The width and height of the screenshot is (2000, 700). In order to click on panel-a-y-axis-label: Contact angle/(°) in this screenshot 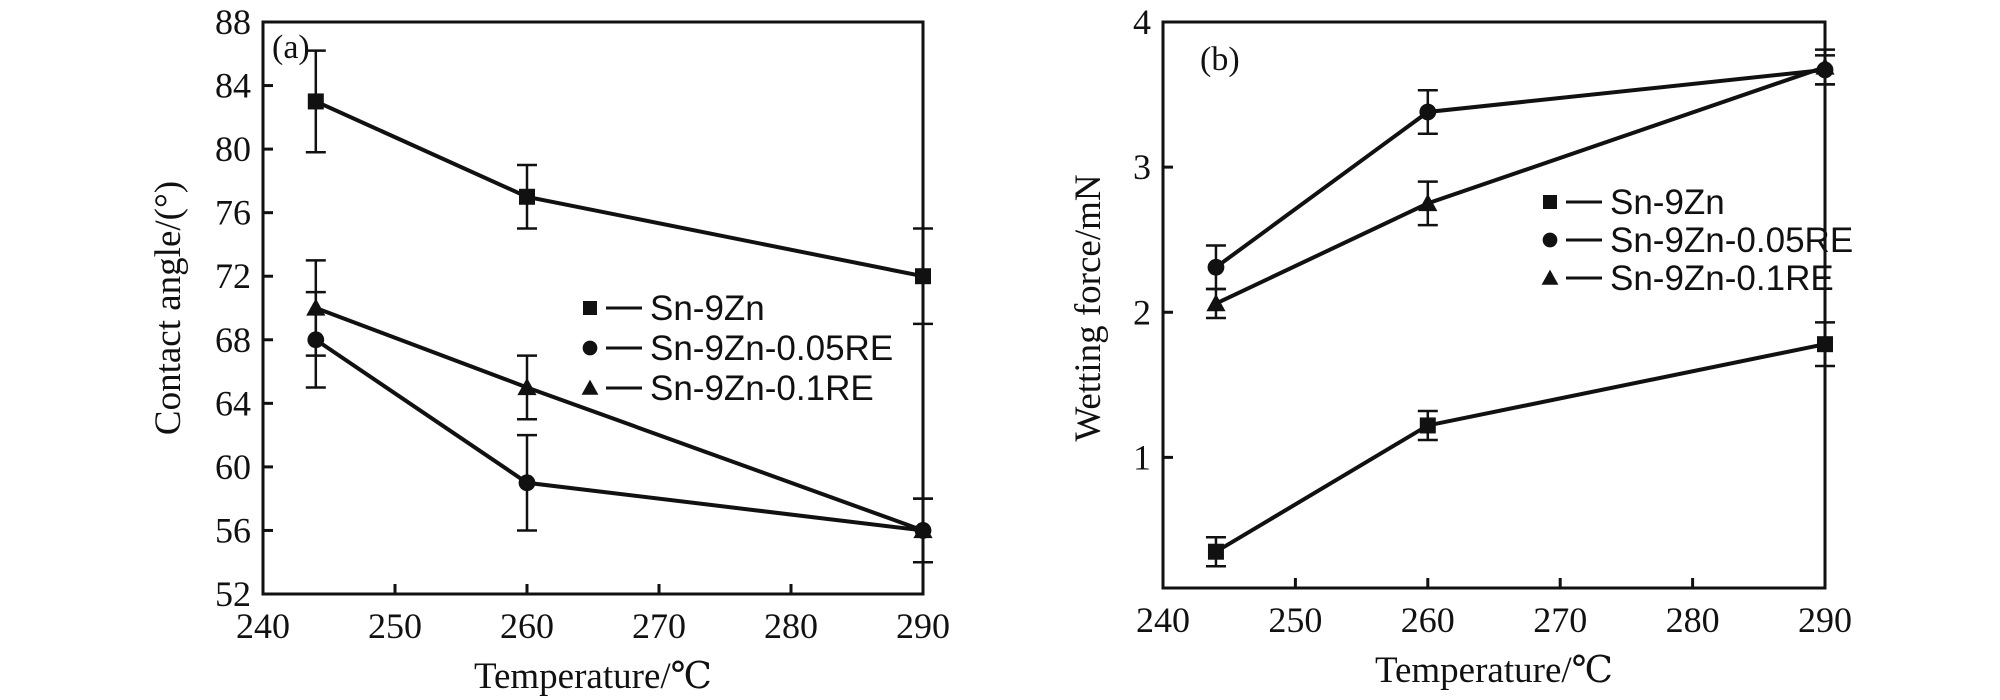, I will do `click(168, 308)`.